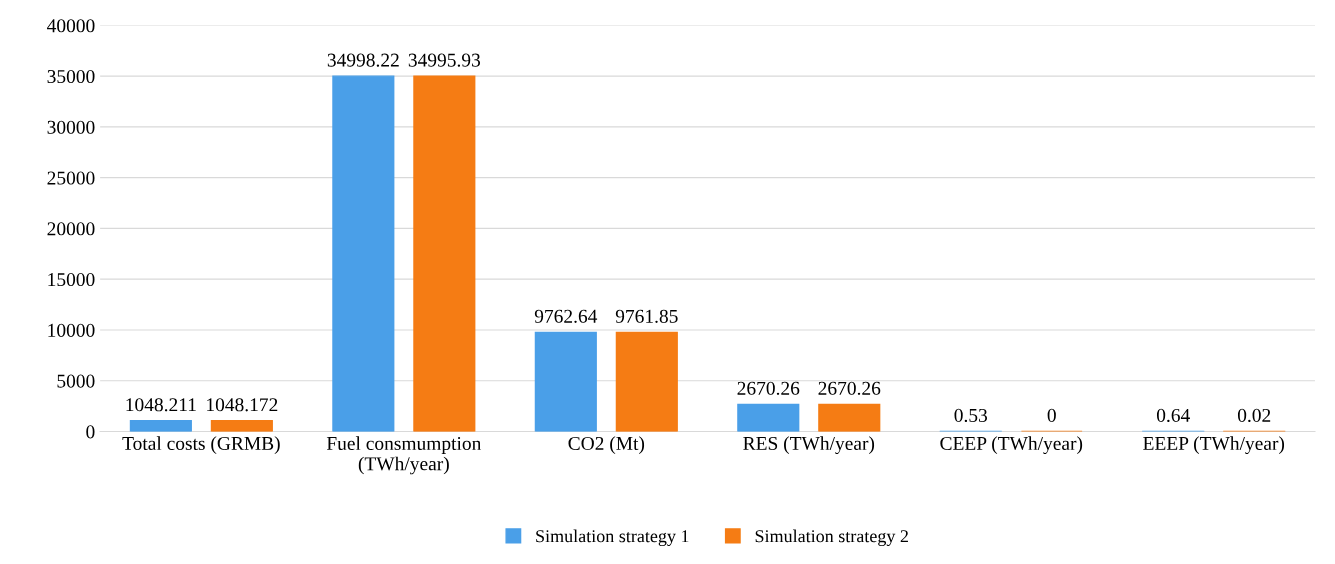 The width and height of the screenshot is (1335, 564). I want to click on y-tick-label: 40000, so click(71, 26).